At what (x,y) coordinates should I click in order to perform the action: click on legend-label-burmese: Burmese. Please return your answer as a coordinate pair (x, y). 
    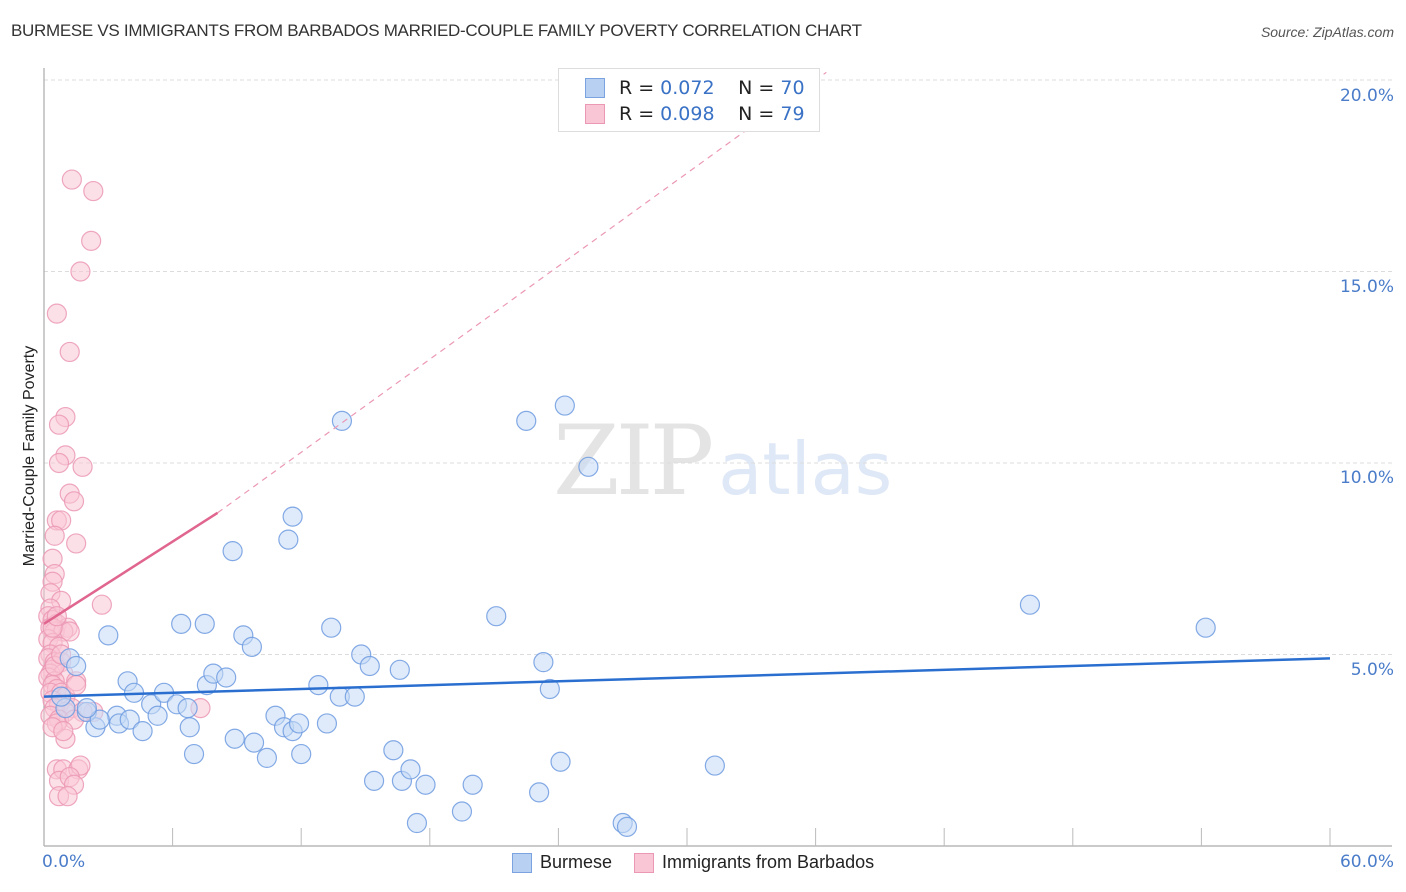
    Looking at the image, I should click on (576, 862).